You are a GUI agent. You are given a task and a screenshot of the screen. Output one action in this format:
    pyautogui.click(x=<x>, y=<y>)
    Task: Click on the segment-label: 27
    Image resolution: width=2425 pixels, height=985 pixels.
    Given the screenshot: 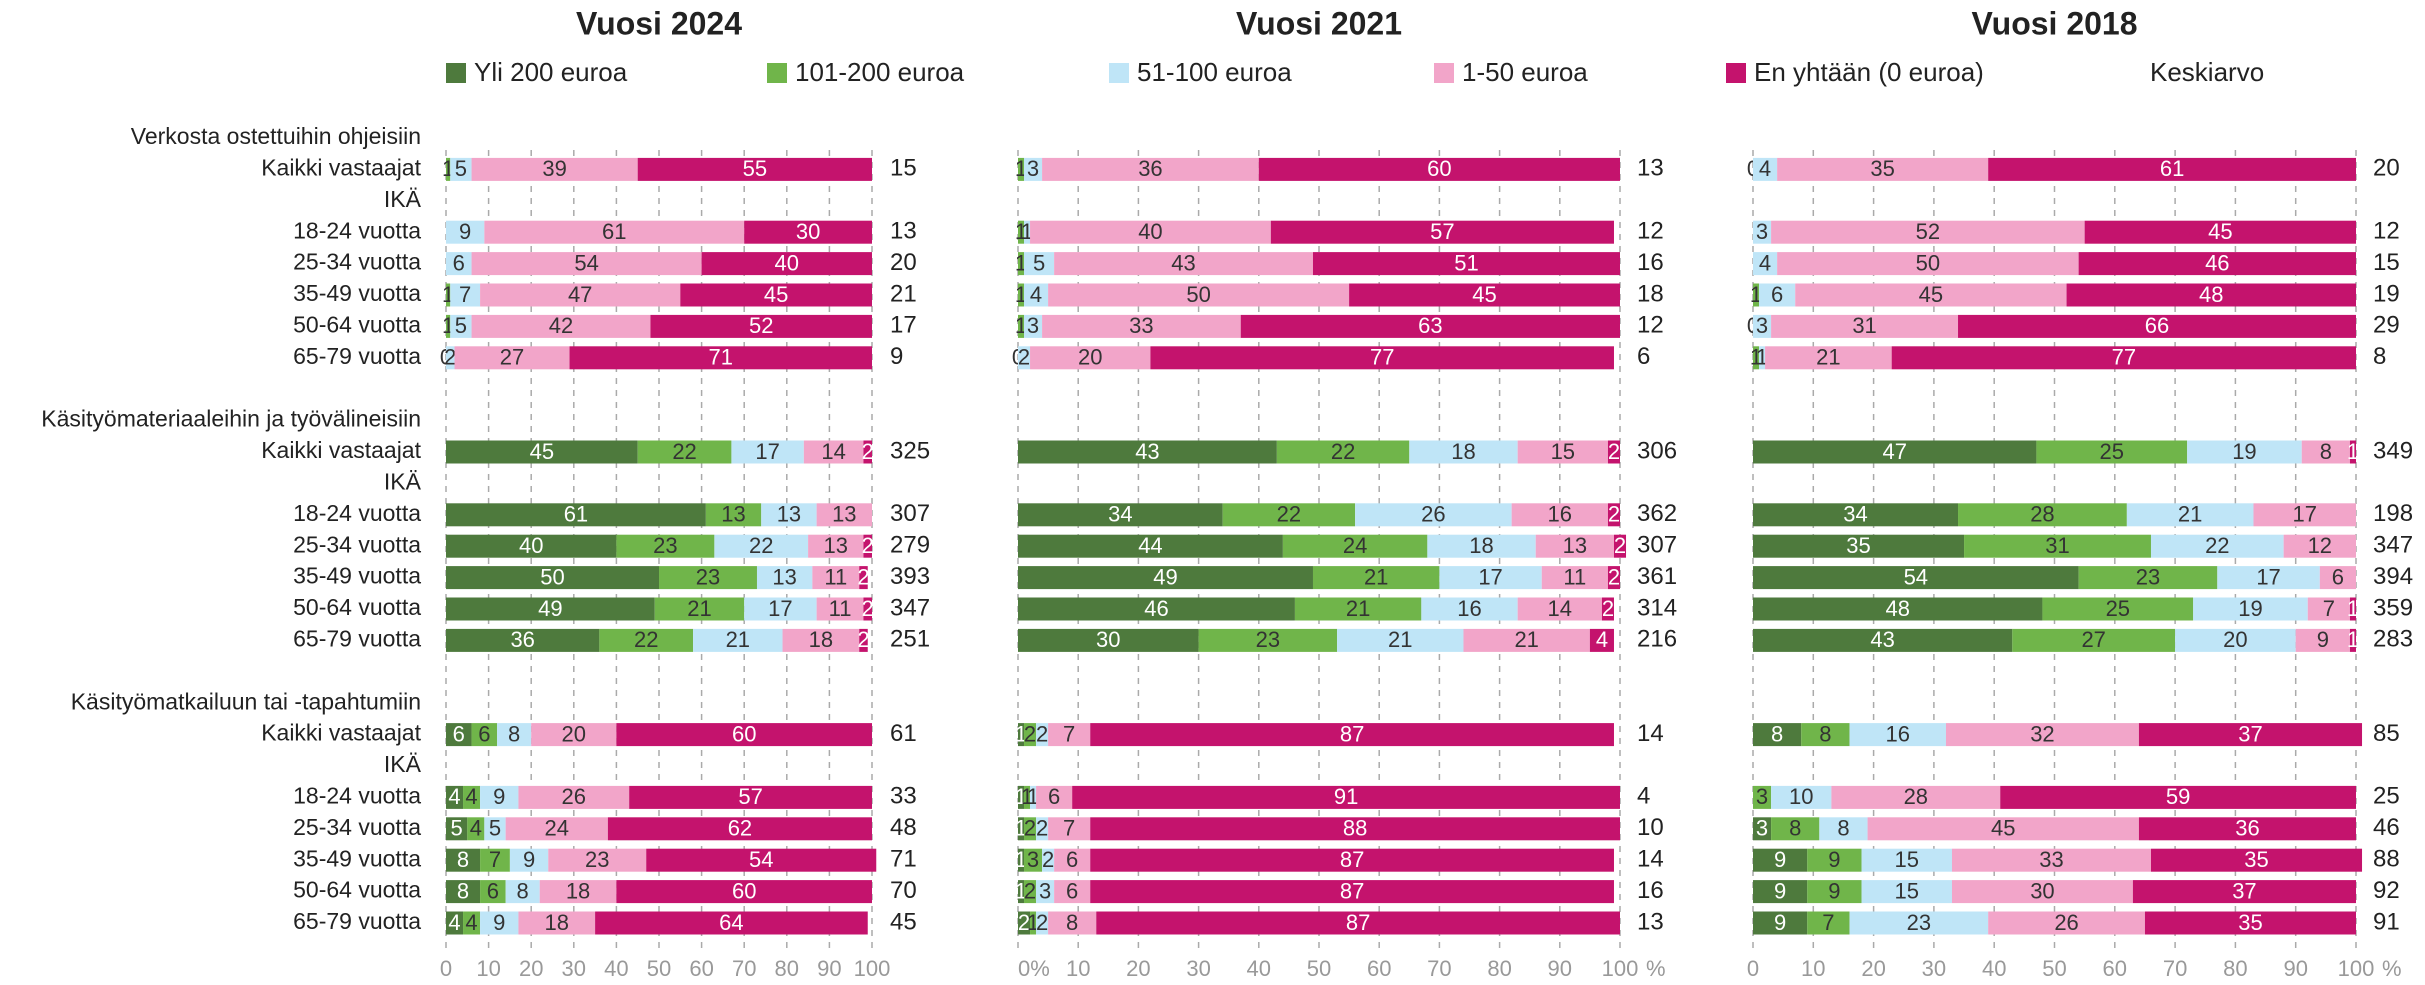 What is the action you would take?
    pyautogui.click(x=2093, y=639)
    